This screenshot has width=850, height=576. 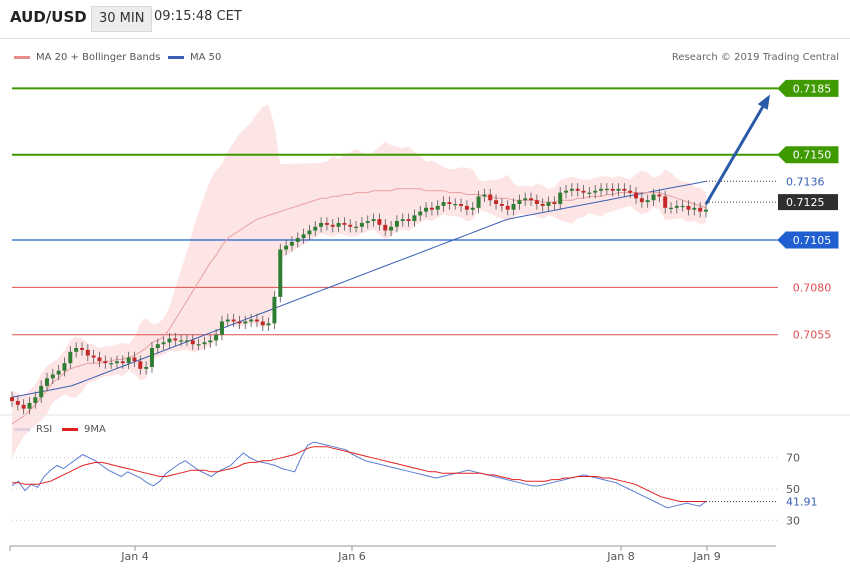 What do you see at coordinates (122, 19) in the screenshot?
I see `timeframe-button: 30 MIN` at bounding box center [122, 19].